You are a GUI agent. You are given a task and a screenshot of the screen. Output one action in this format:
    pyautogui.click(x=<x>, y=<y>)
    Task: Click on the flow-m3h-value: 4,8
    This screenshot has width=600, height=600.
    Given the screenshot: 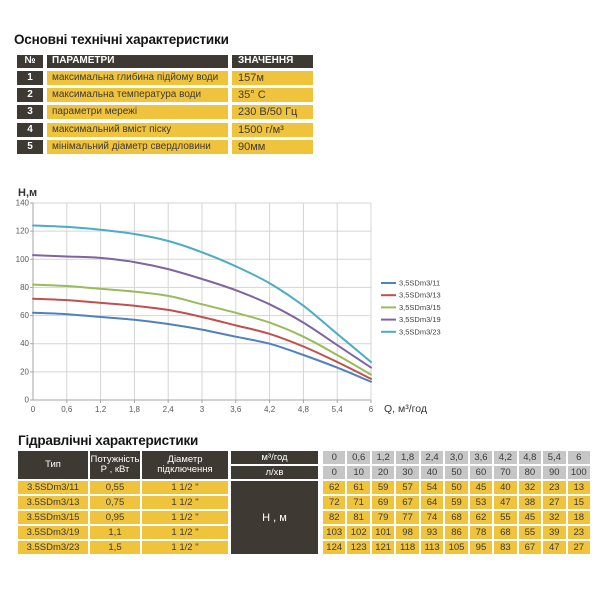 What is the action you would take?
    pyautogui.click(x=530, y=457)
    